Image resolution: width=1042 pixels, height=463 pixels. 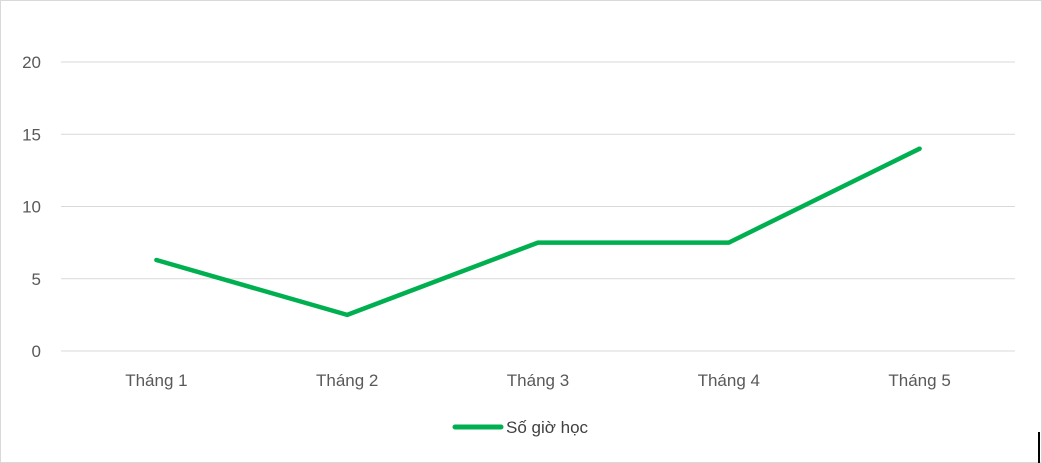 I want to click on legend-label-so-gio-hoc: Số giờ học, so click(x=547, y=427).